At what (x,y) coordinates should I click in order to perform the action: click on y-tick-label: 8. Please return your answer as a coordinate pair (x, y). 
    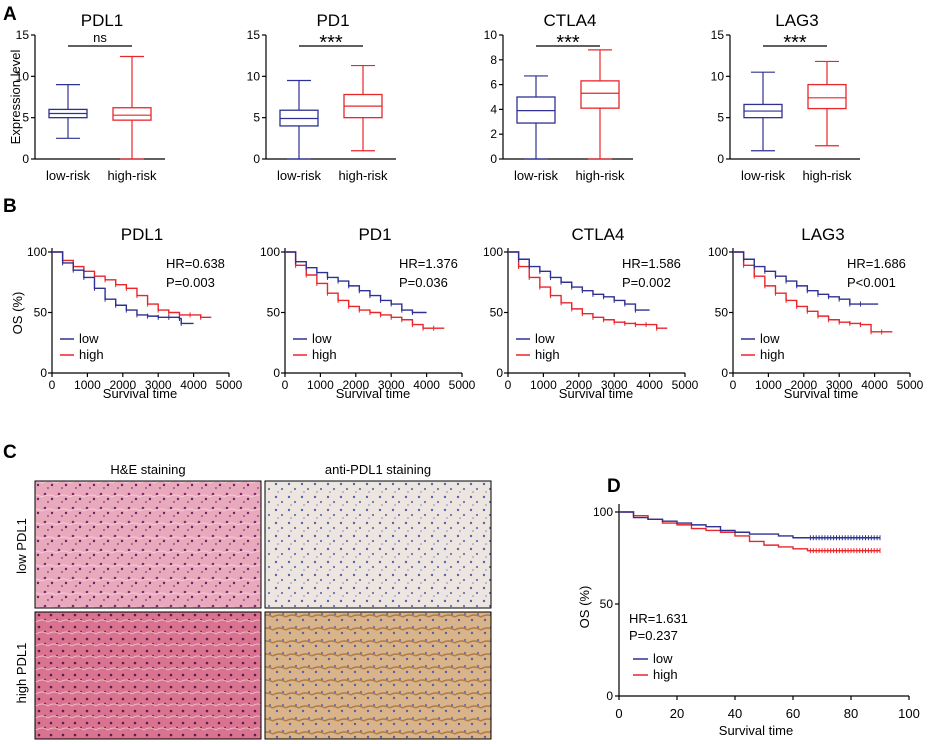
    Looking at the image, I should click on (493, 60).